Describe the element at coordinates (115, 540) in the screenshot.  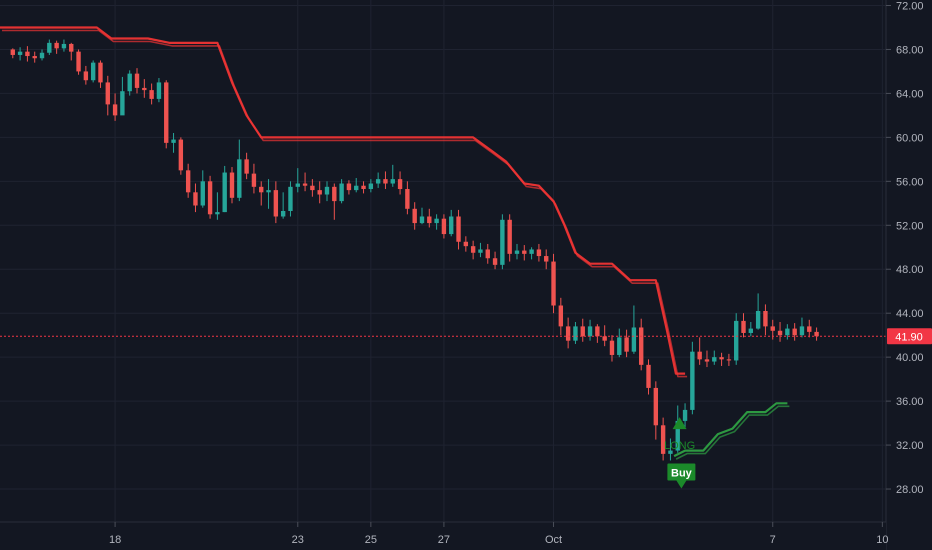
I see `x-tick-label: 18` at that location.